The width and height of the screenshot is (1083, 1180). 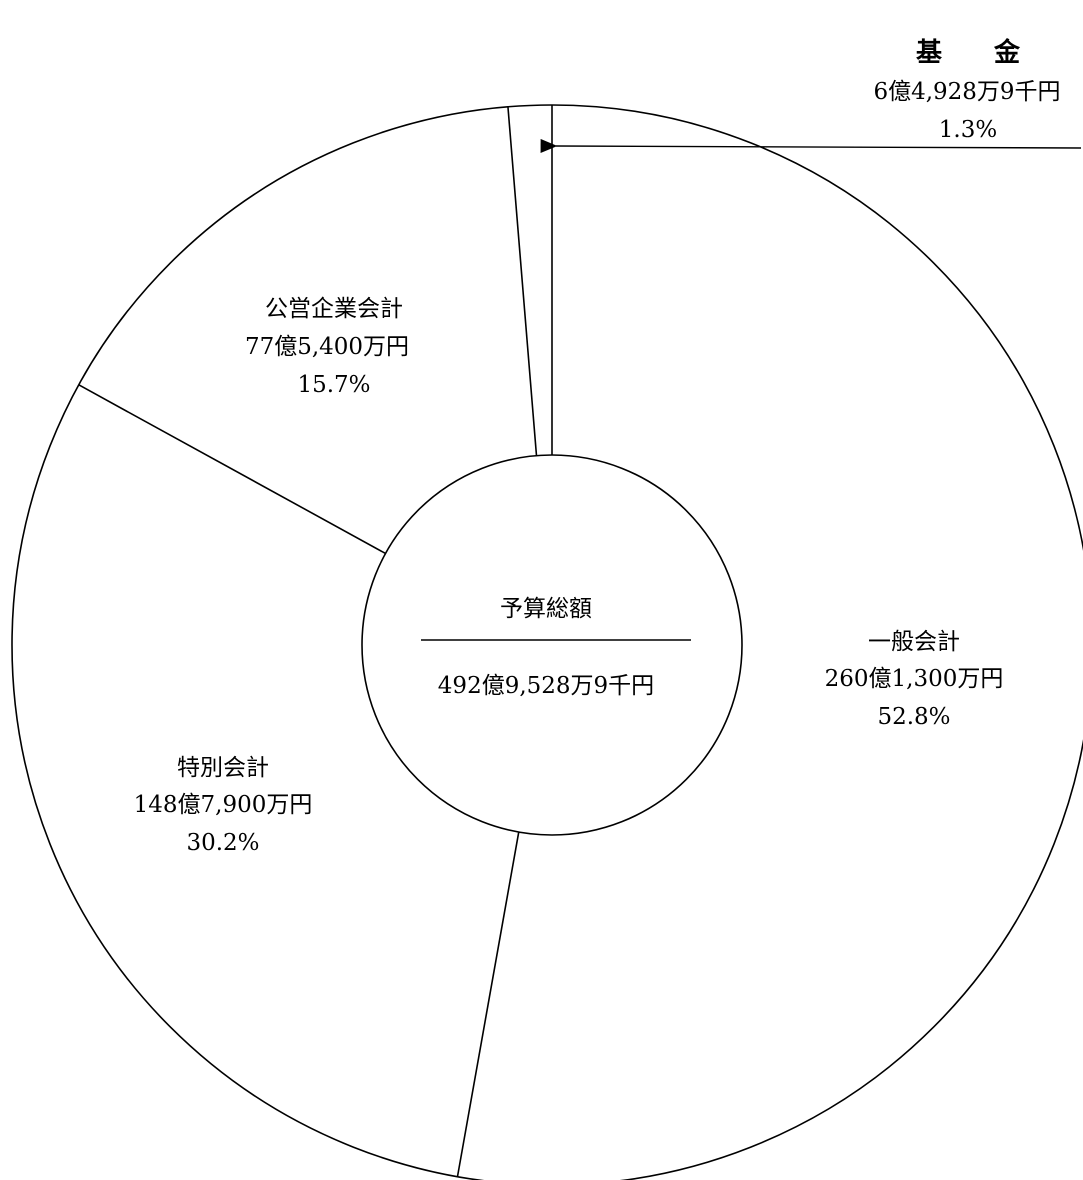 I want to click on center-title: 予算総額, so click(x=546, y=609).